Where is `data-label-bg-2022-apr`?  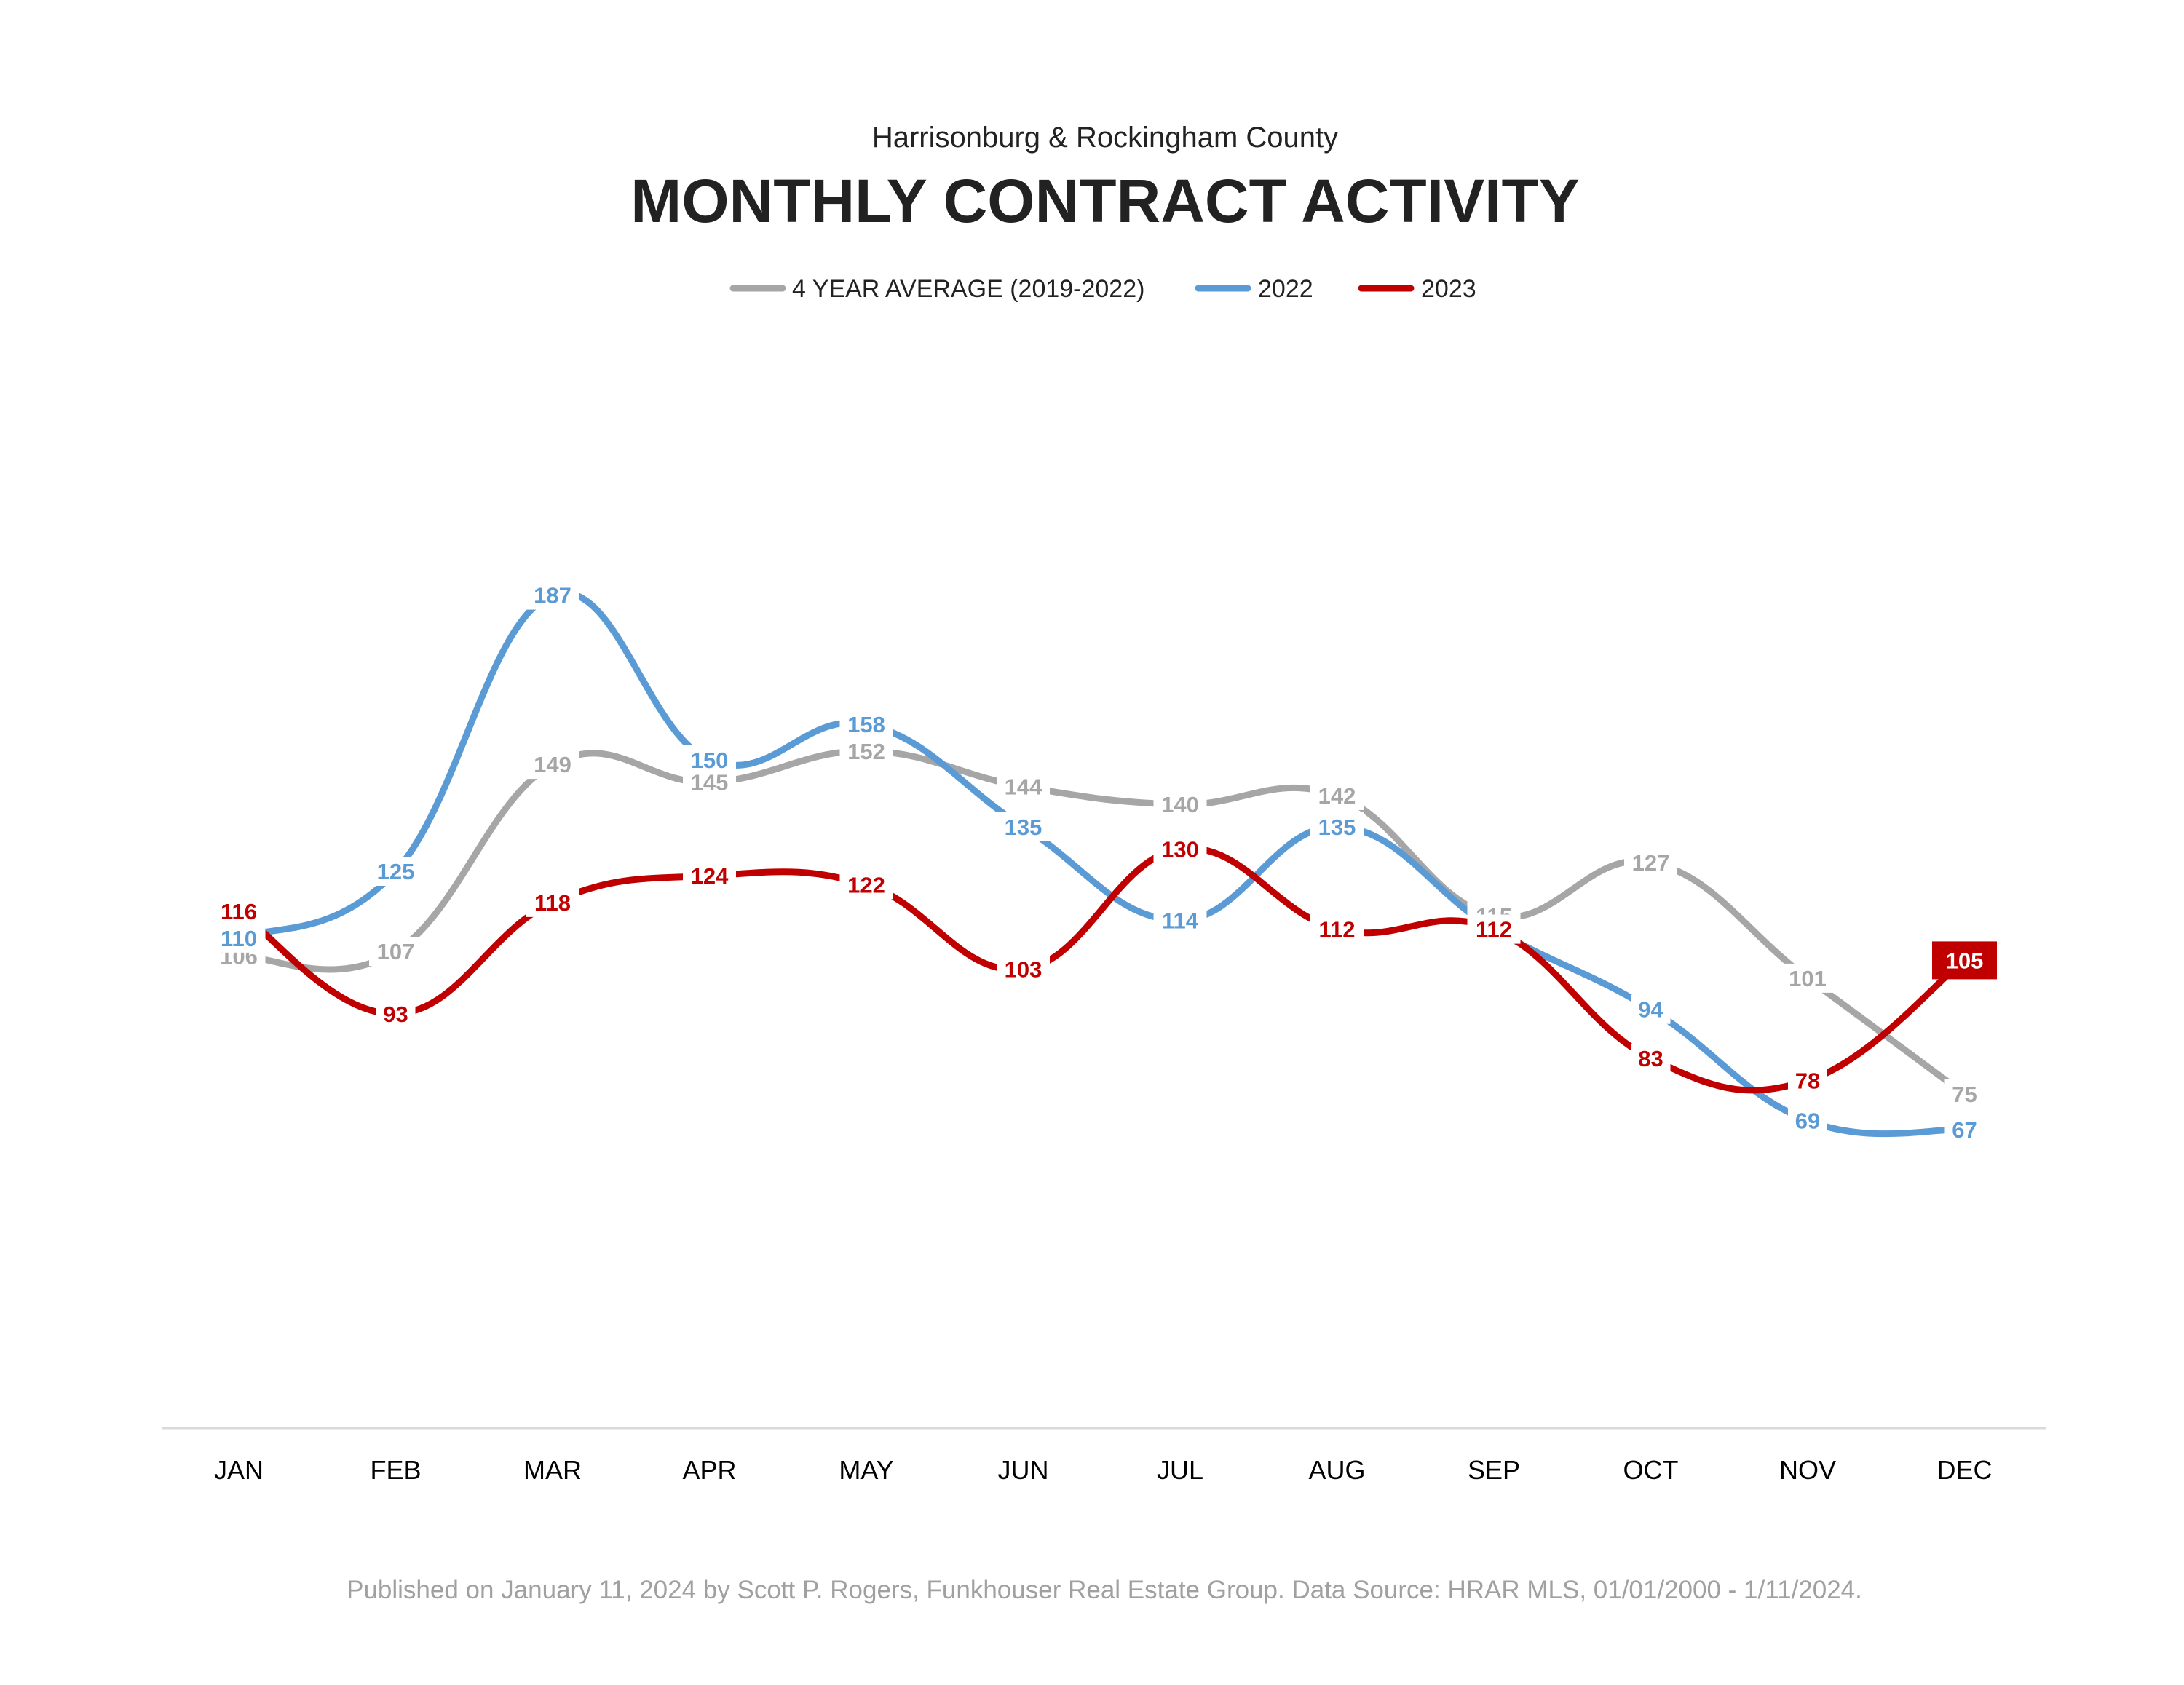
data-label-bg-2022-apr is located at coordinates (709, 759).